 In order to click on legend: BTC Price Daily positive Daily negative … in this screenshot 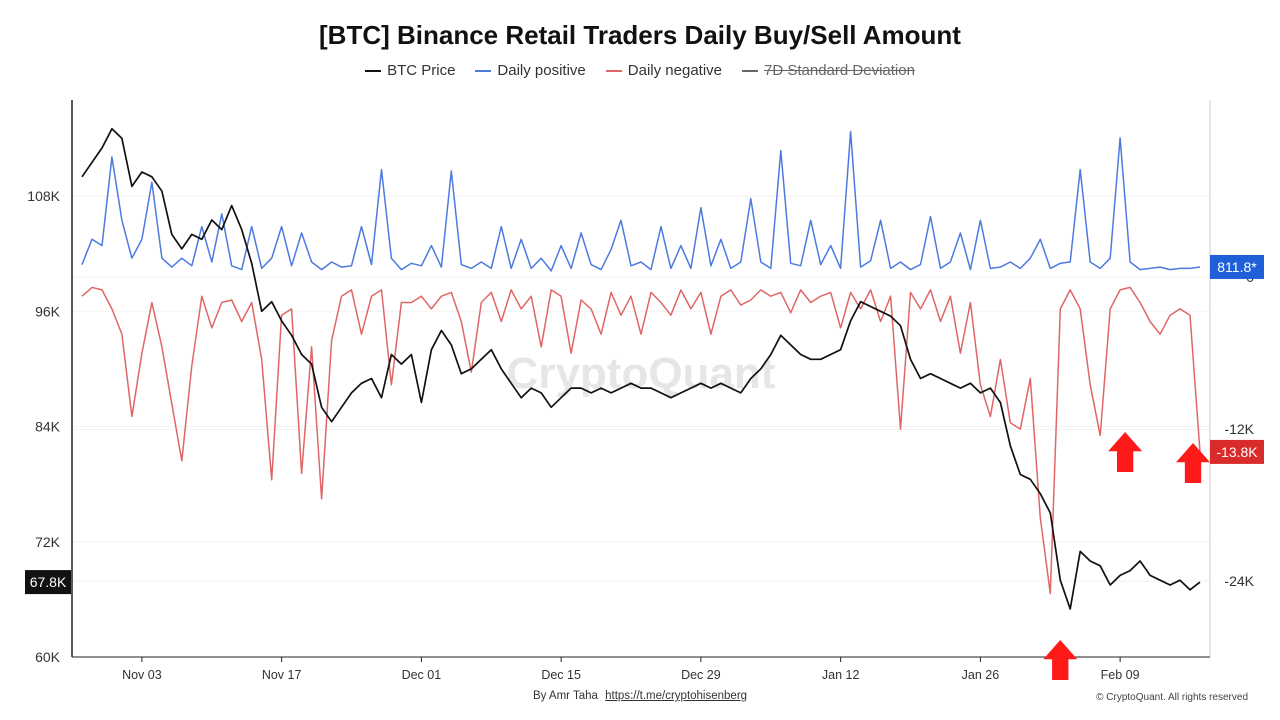, I will do `click(640, 70)`.